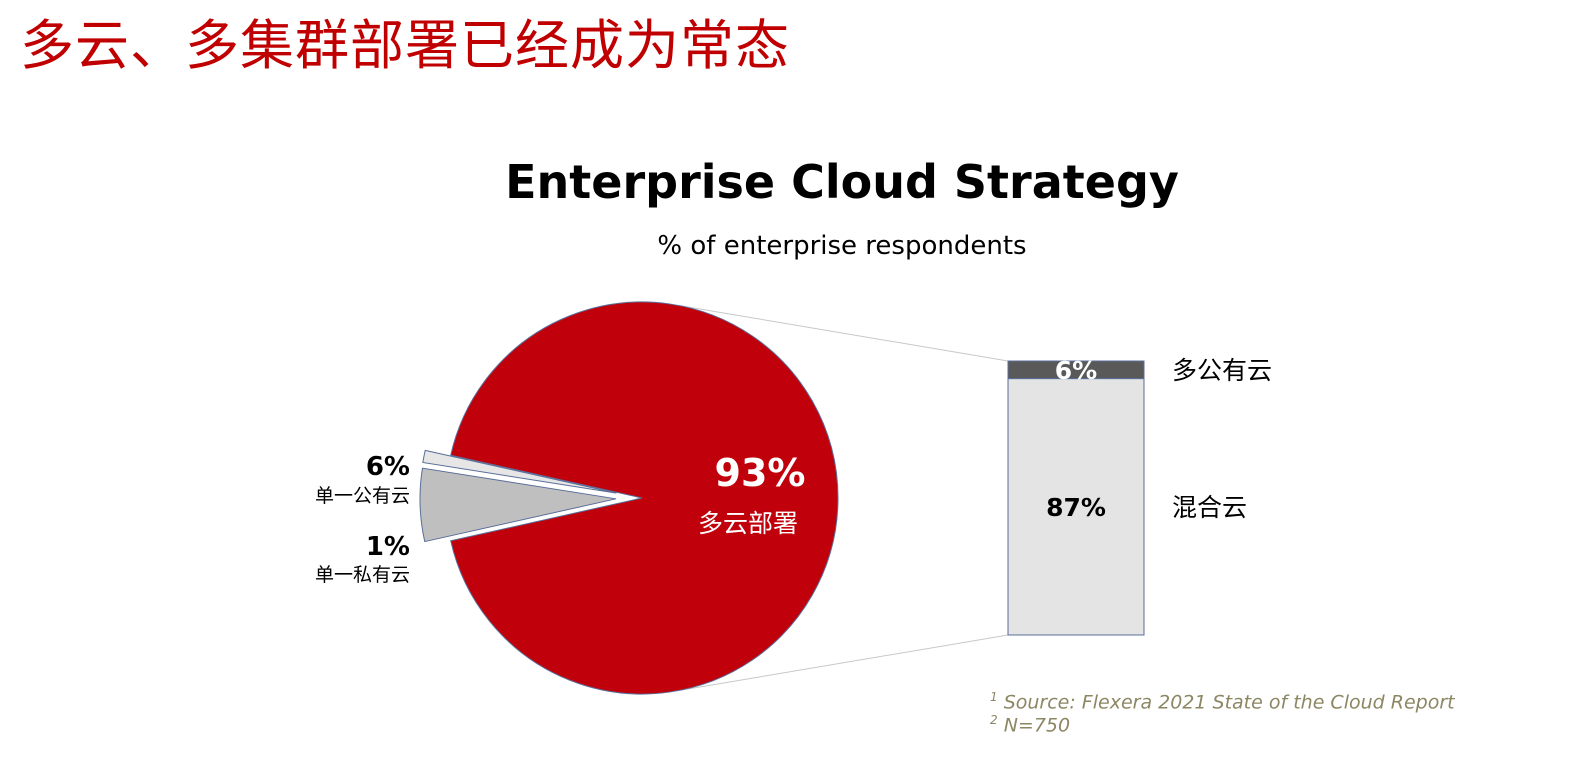 Image resolution: width=1596 pixels, height=781 pixels. What do you see at coordinates (1159, 439) in the screenshot?
I see `breakdown-labels: 6% 多公有云 87% 混合云` at bounding box center [1159, 439].